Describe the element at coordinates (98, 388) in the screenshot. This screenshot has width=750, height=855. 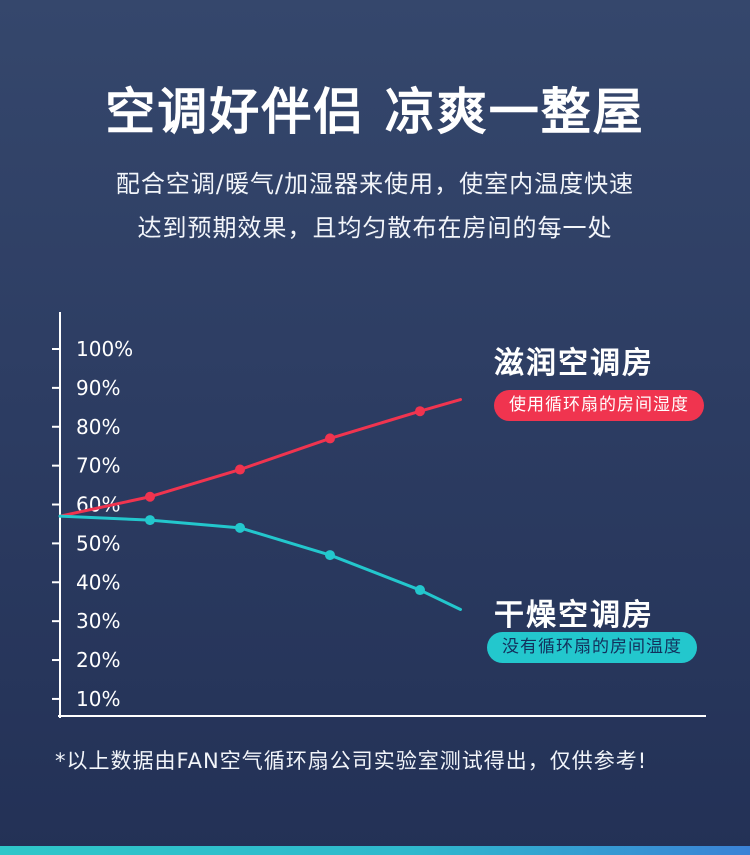
I see `y-tick-label: 90%` at that location.